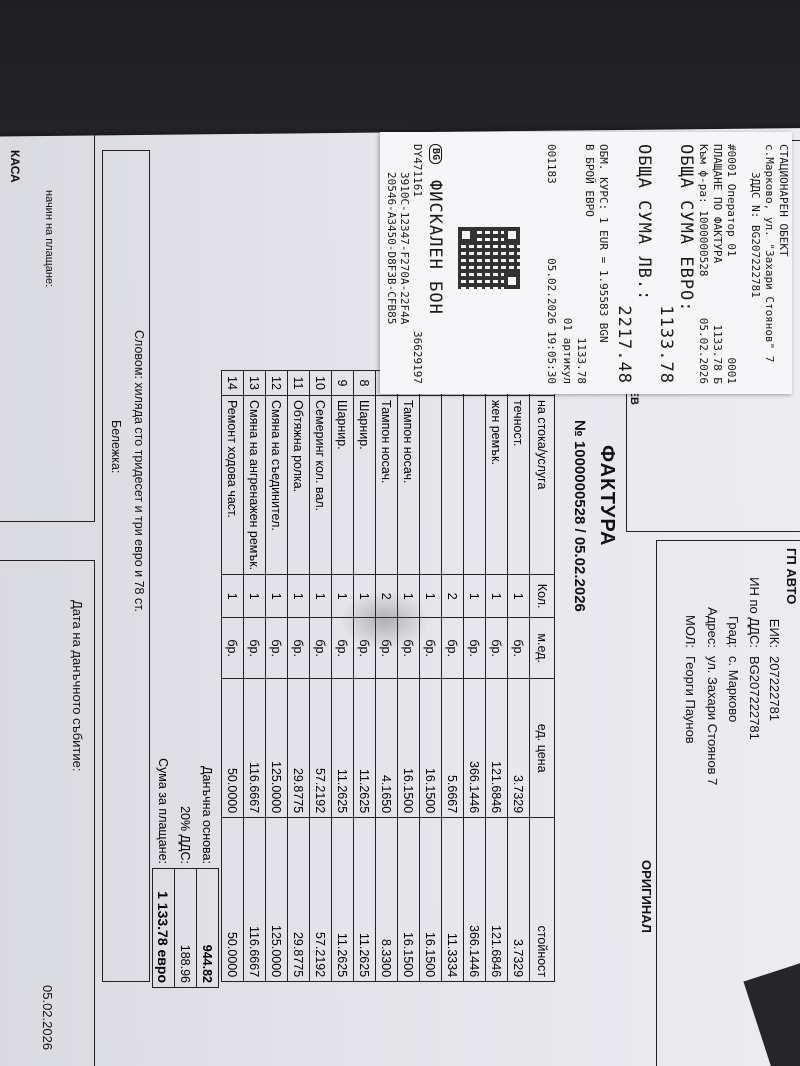 This screenshot has height=1066, width=800. I want to click on receipt-fiscal-memory: 36629197, so click(417, 357).